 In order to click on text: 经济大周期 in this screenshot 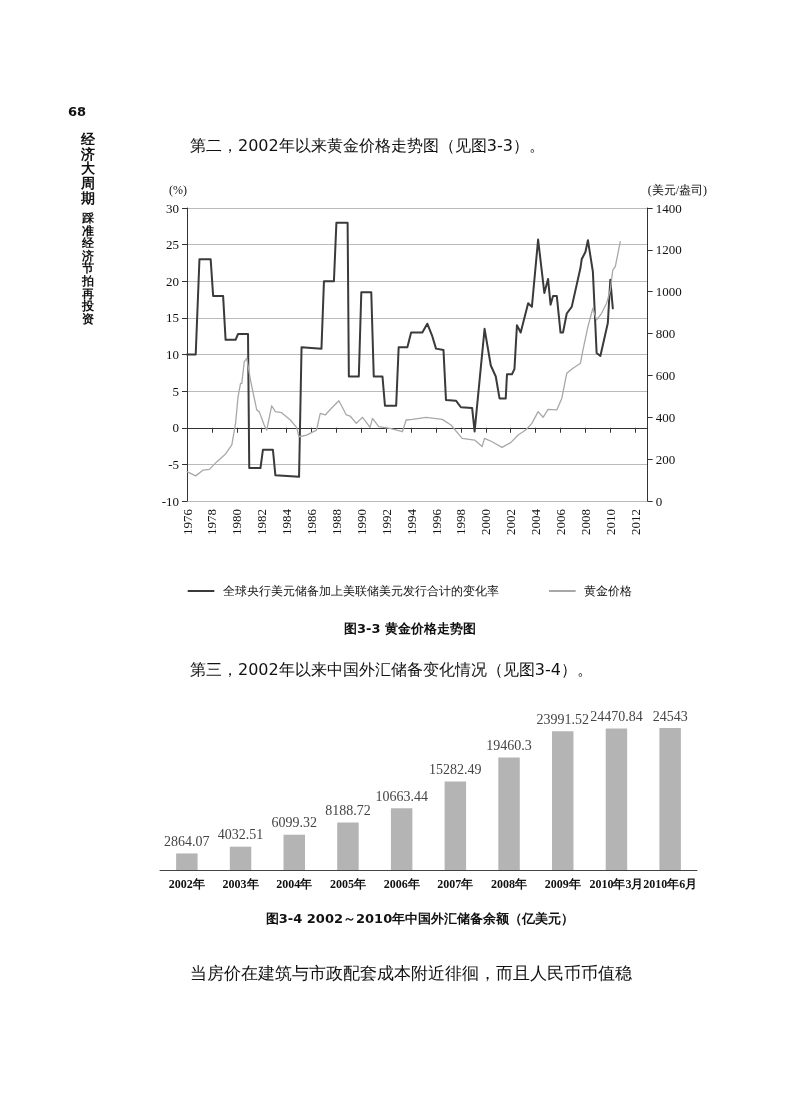, I will do `click(88, 168)`.